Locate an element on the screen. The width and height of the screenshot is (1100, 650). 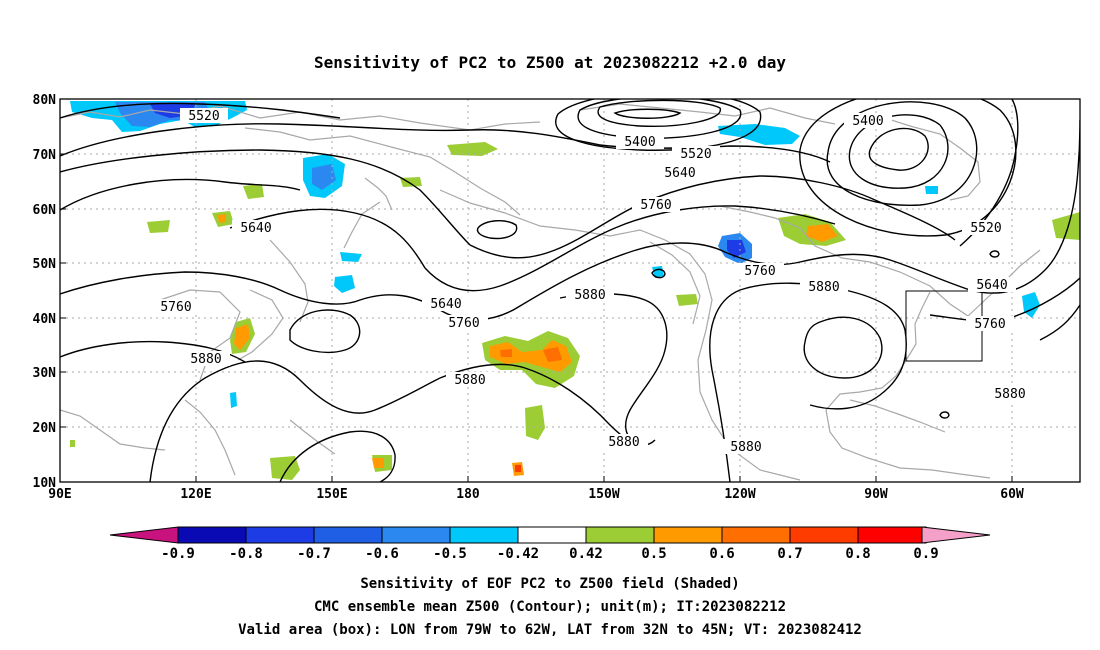
contour-label-5880-s: 5880 is located at coordinates (1010, 394).